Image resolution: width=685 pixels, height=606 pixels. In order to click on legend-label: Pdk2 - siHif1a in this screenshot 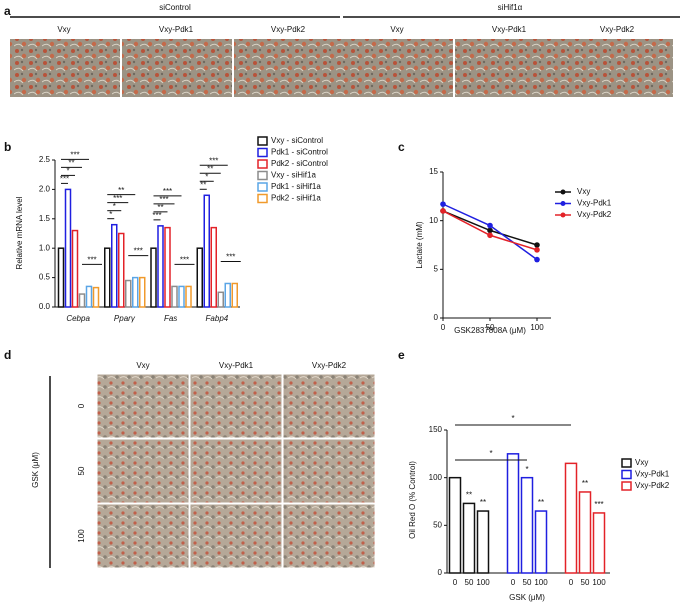, I will do `click(296, 198)`.